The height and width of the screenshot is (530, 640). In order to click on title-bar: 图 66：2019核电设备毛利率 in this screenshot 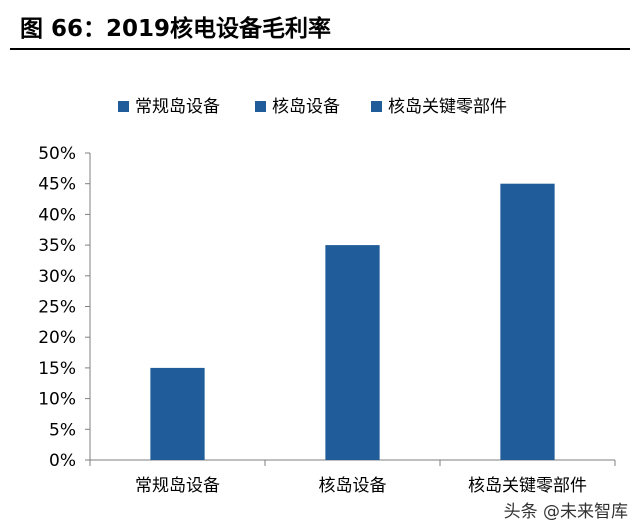, I will do `click(320, 31)`.